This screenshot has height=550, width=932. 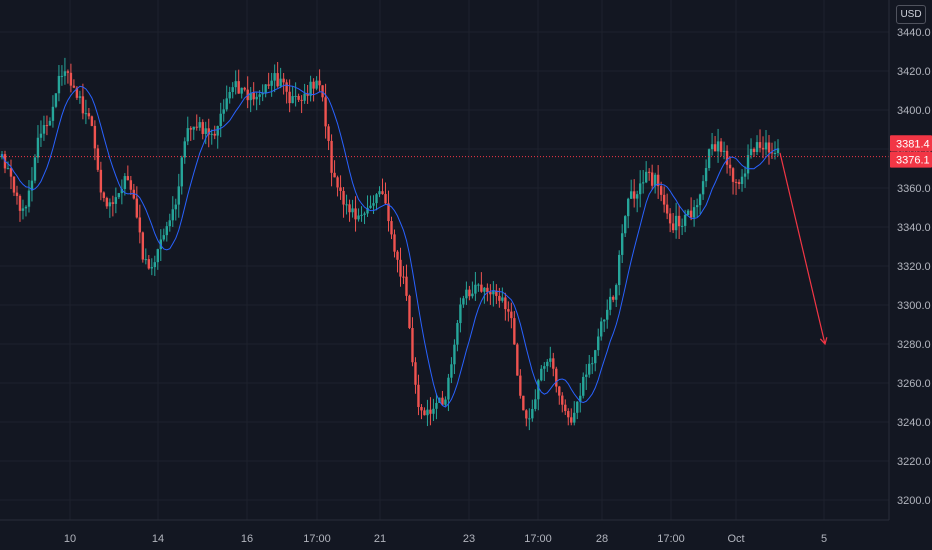 What do you see at coordinates (466, 534) in the screenshot?
I see `time-axis: 10 14 16 17:00 21 23 17:00 28 17:00 Oct 5` at bounding box center [466, 534].